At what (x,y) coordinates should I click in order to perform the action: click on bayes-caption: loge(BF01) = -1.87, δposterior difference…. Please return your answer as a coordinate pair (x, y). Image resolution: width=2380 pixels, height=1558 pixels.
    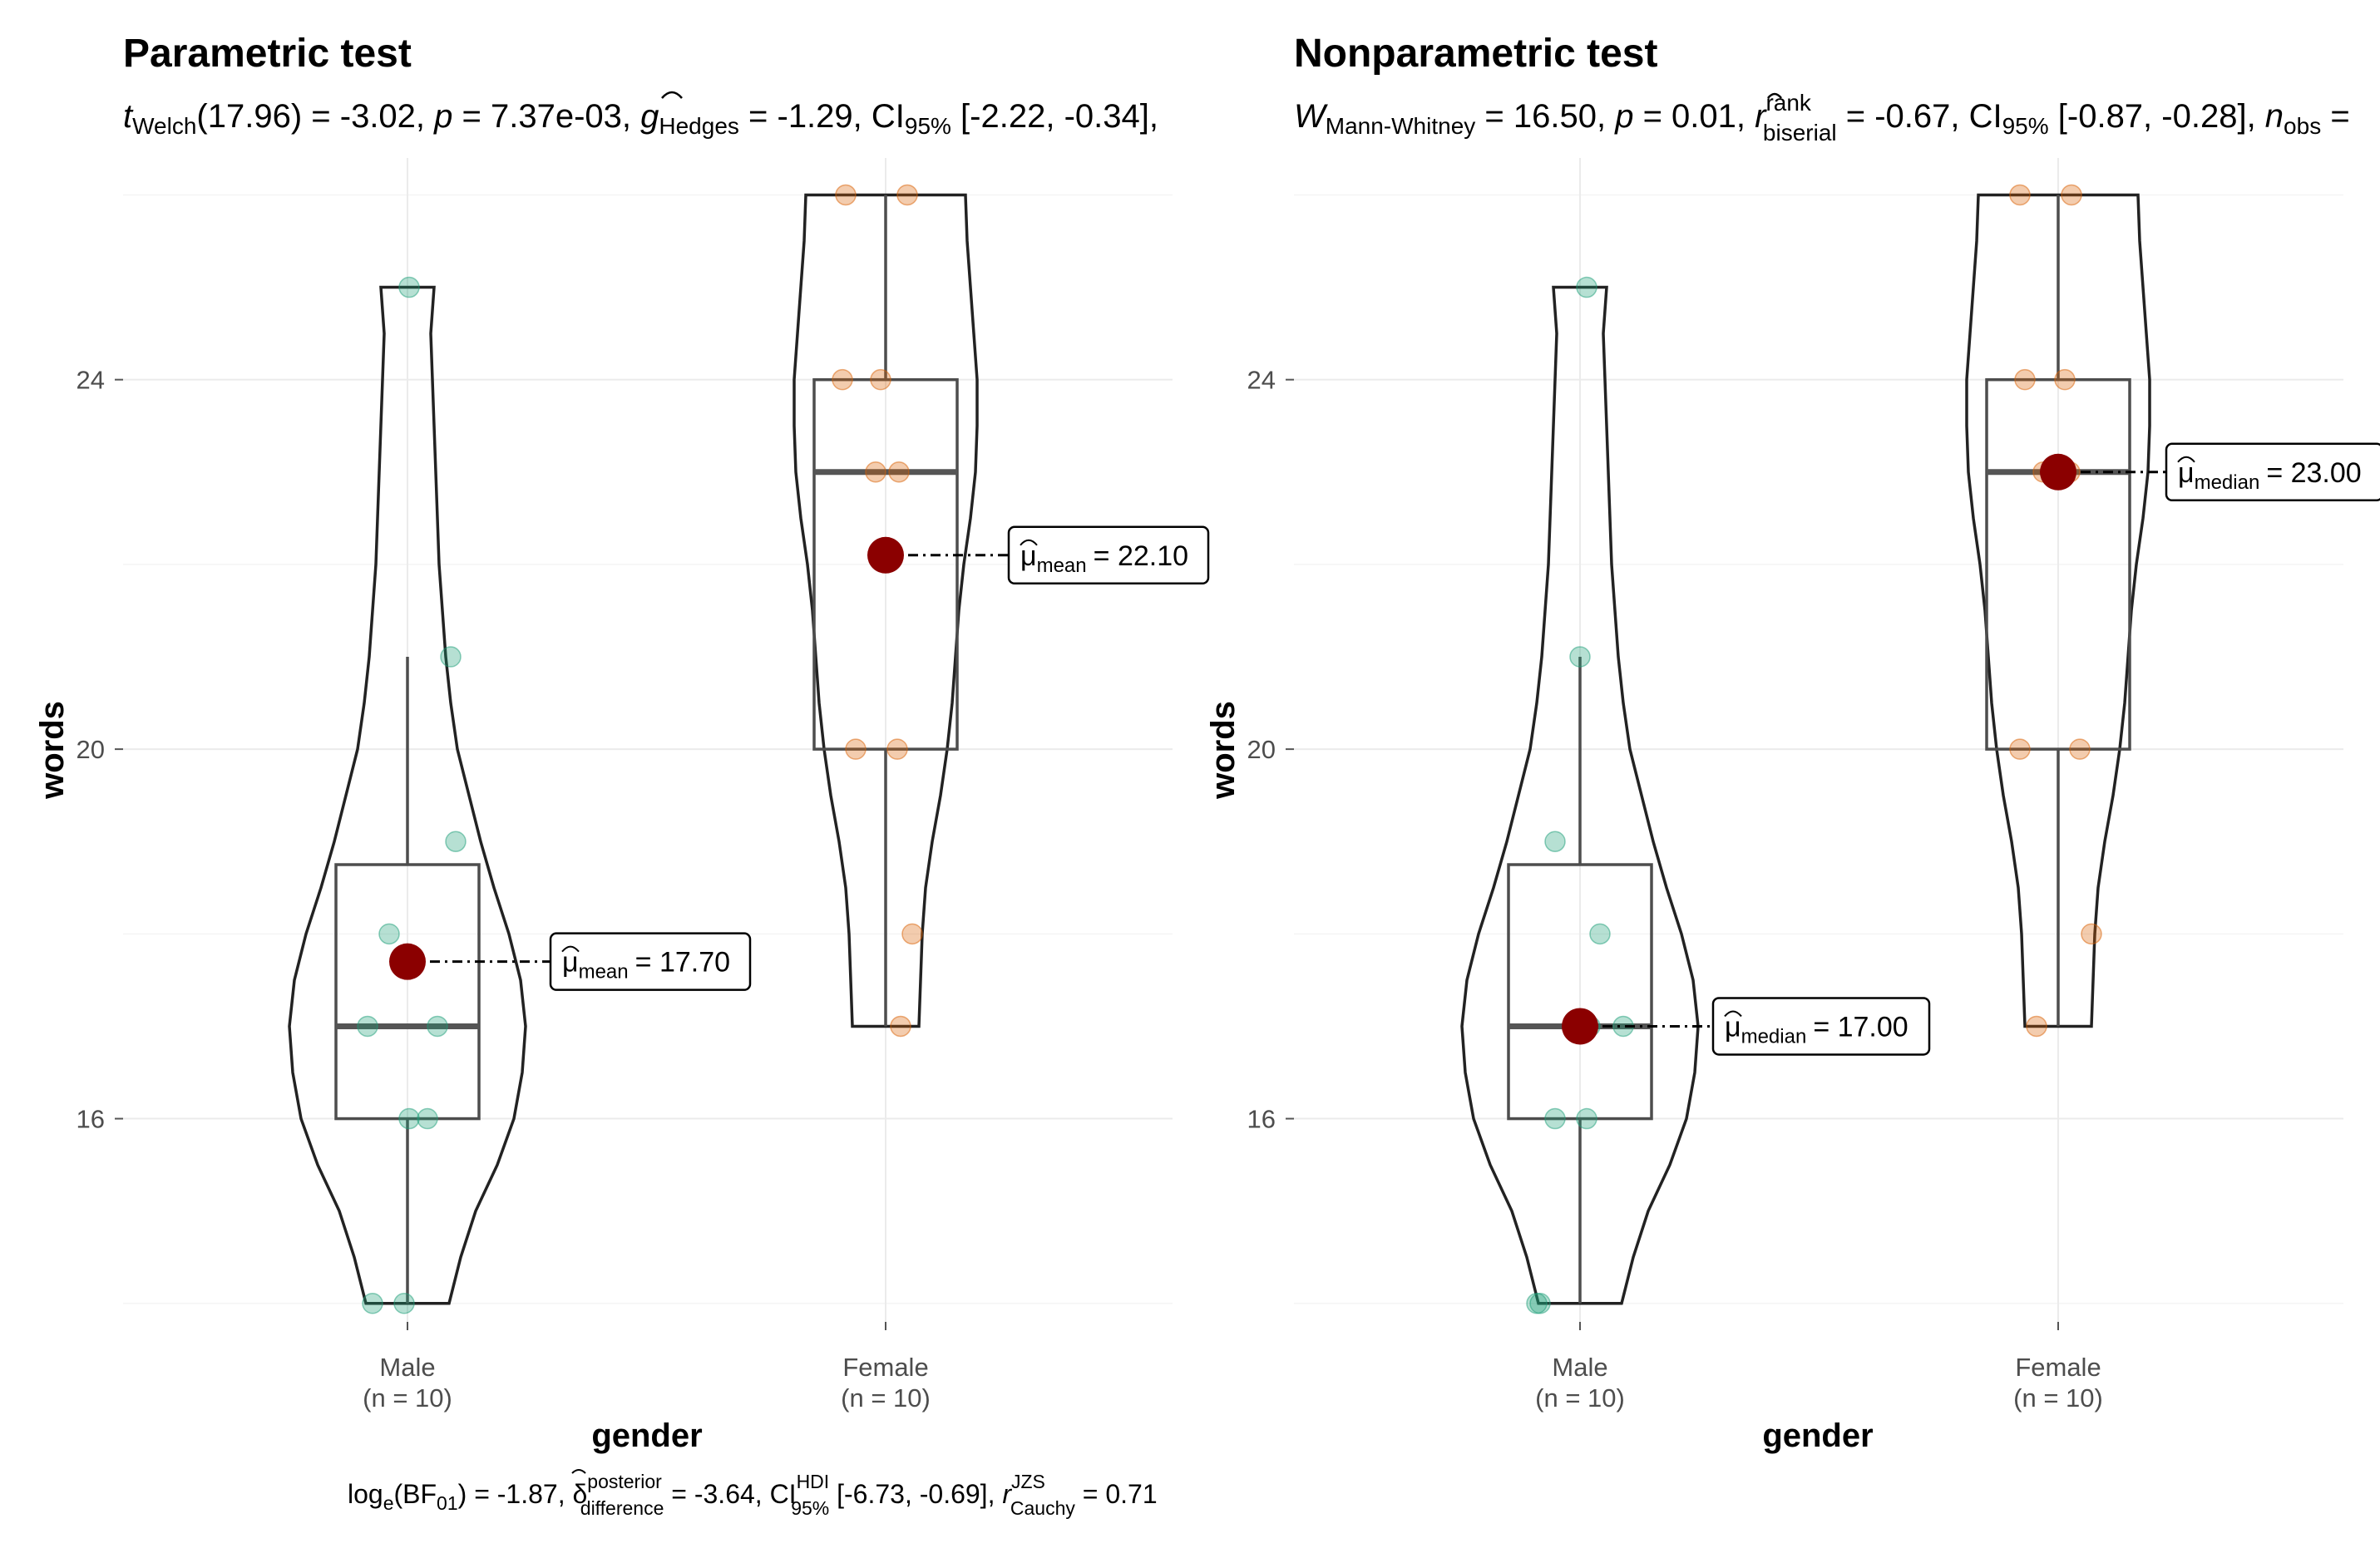
    Looking at the image, I should click on (753, 1495).